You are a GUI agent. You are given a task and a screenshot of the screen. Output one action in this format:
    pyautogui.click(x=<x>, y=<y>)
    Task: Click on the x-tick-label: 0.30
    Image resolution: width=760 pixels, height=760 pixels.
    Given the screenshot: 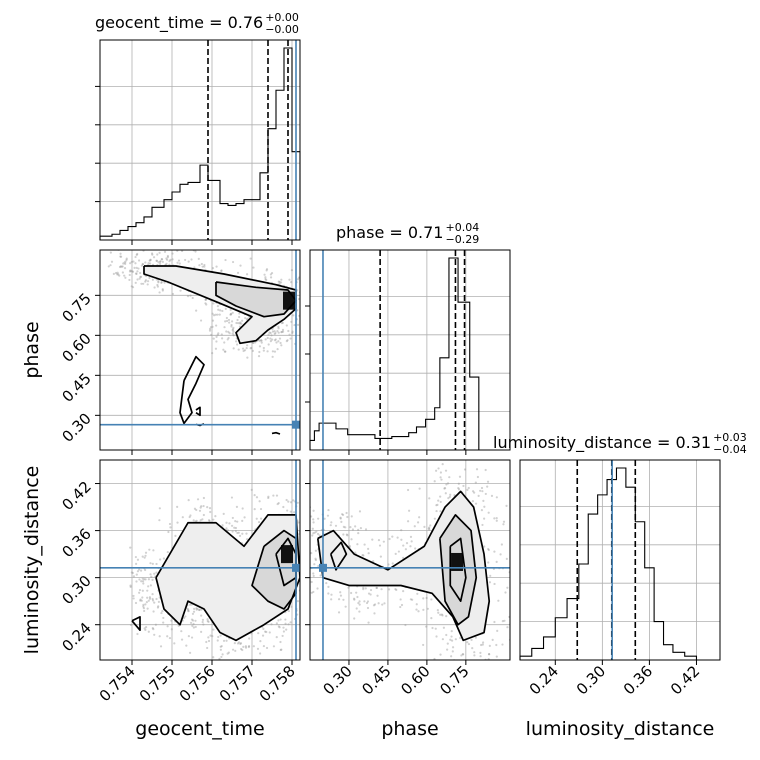 What is the action you would take?
    pyautogui.click(x=337, y=680)
    